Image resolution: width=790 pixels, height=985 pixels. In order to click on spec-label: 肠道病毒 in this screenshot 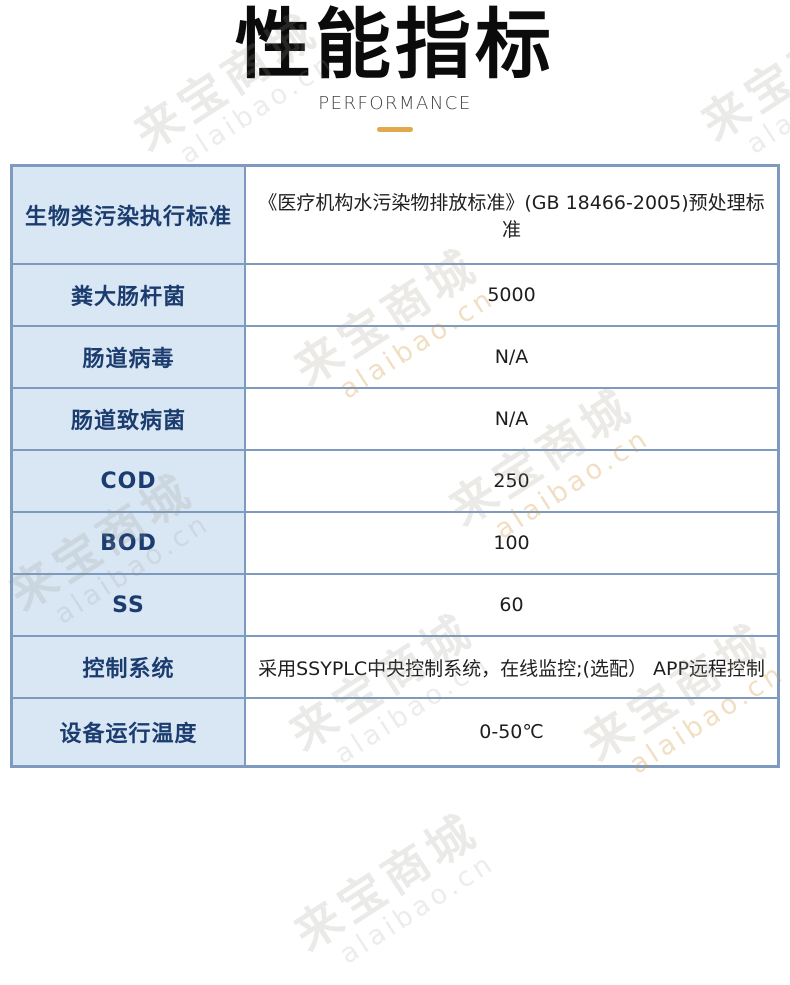, I will do `click(129, 357)`.